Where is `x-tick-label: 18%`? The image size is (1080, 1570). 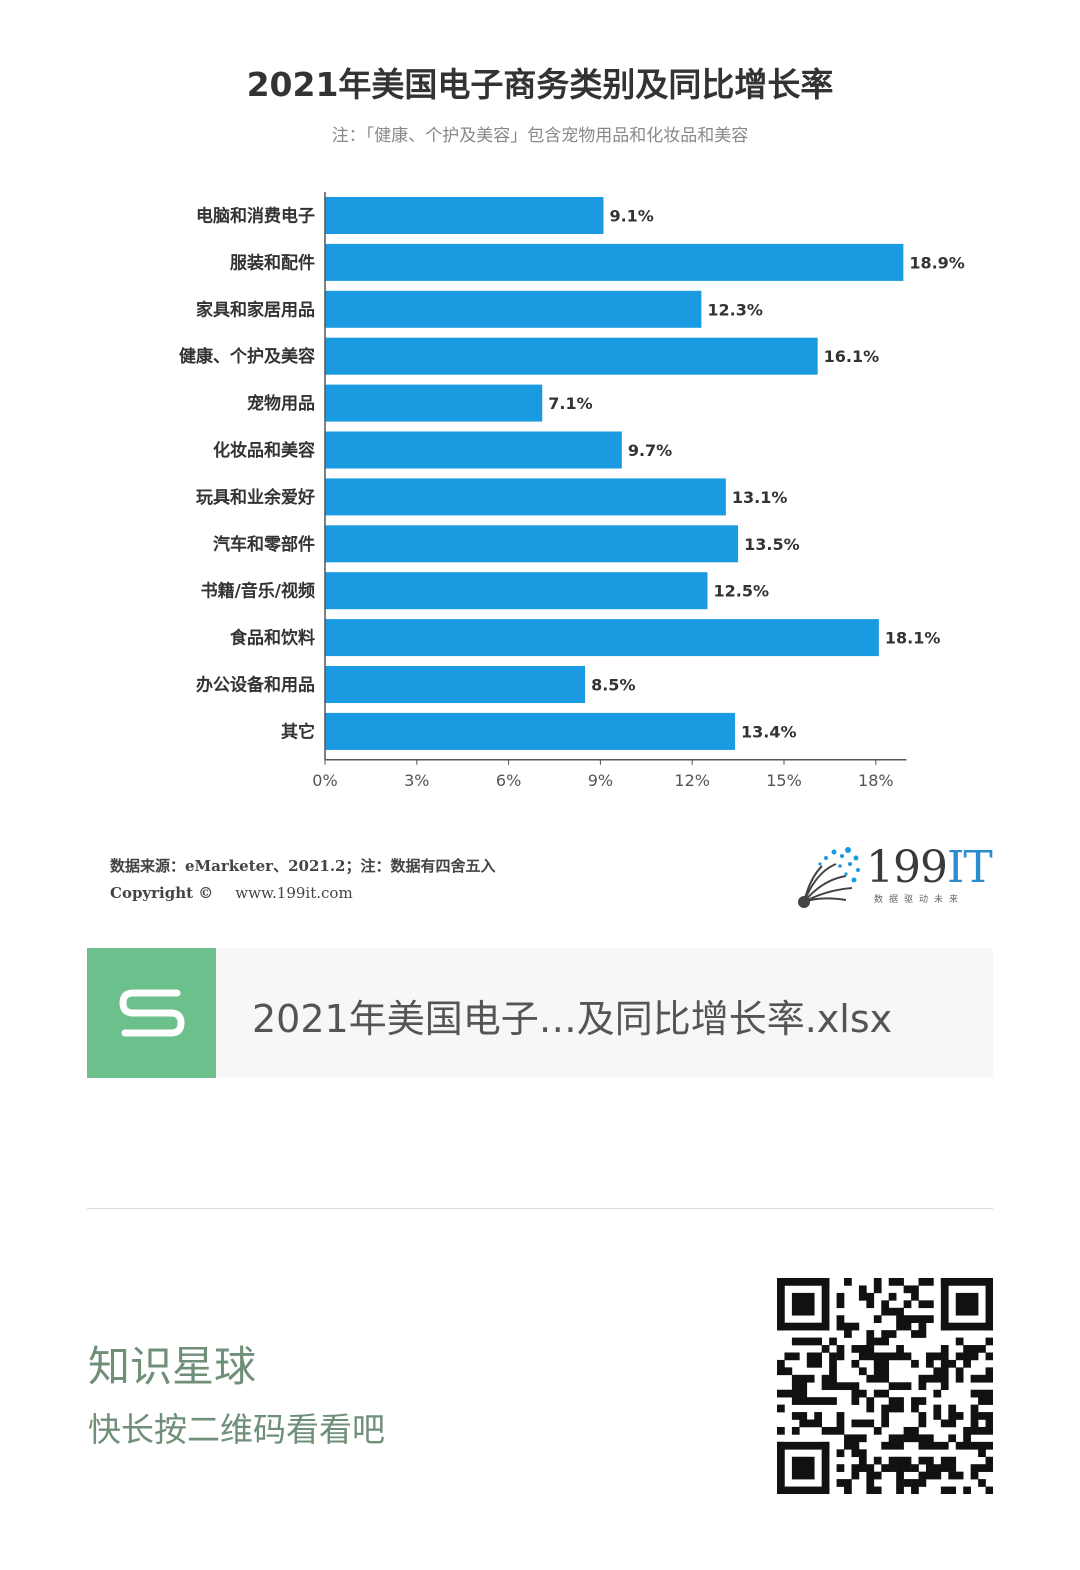 x-tick-label: 18% is located at coordinates (876, 780).